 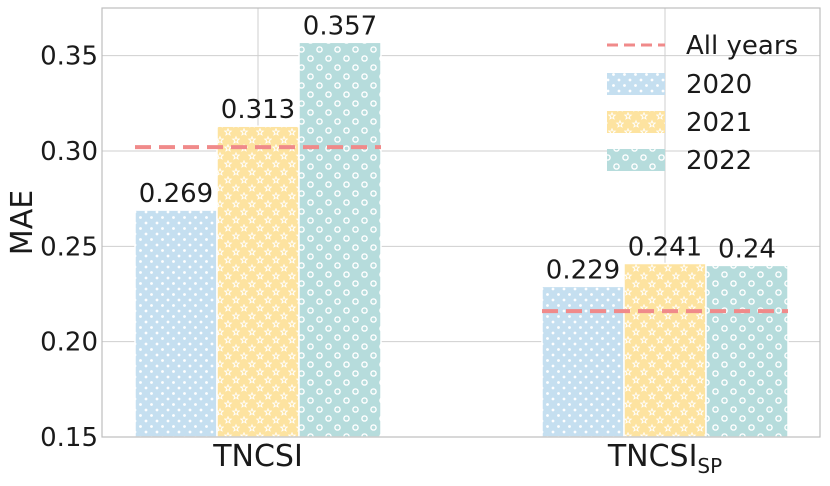 I want to click on x-category-label: TNCSI, so click(x=257, y=456).